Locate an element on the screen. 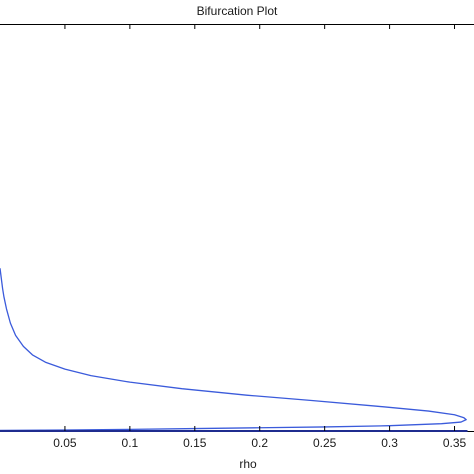 This screenshot has width=474, height=474. x-tick-label: 0.2 is located at coordinates (259, 443).